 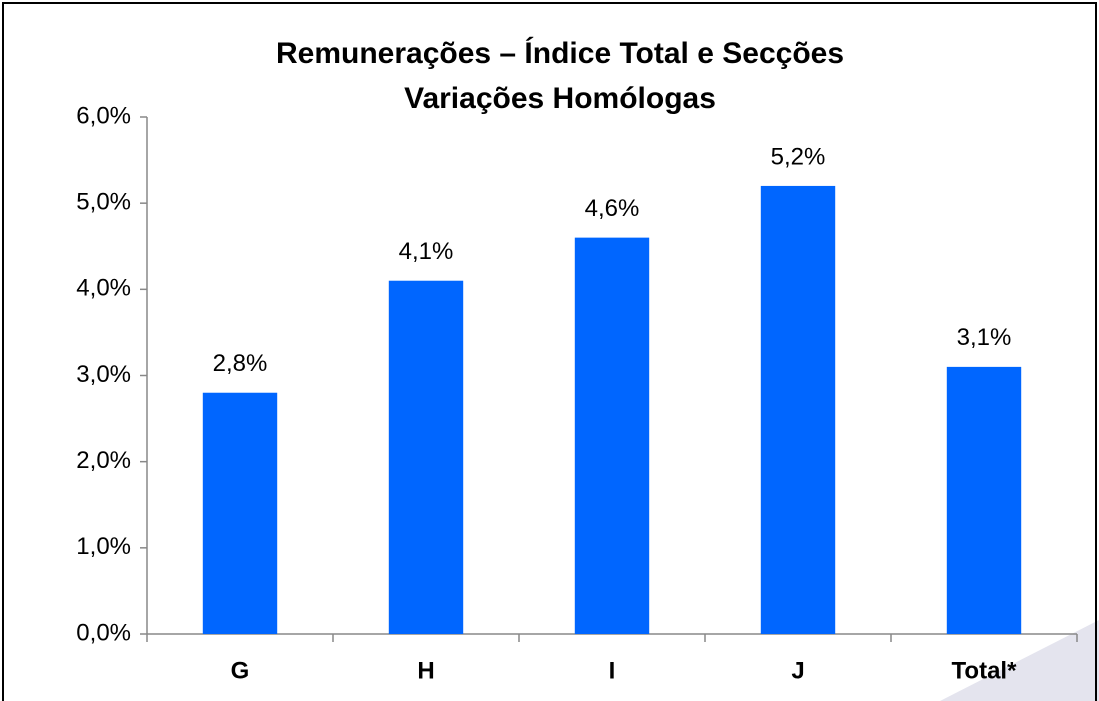 What do you see at coordinates (103, 460) in the screenshot?
I see `y-tick-label: 2,0%` at bounding box center [103, 460].